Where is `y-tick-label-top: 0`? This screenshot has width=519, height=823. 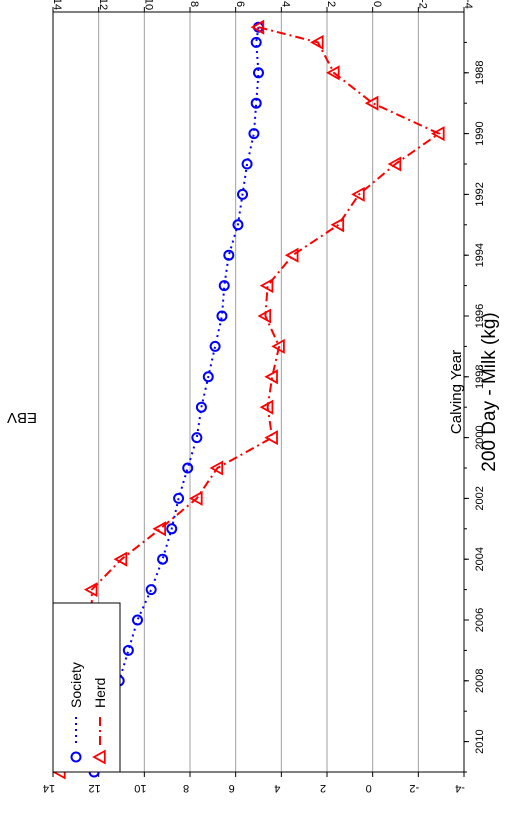 y-tick-label-top: 0 is located at coordinates (377, 4).